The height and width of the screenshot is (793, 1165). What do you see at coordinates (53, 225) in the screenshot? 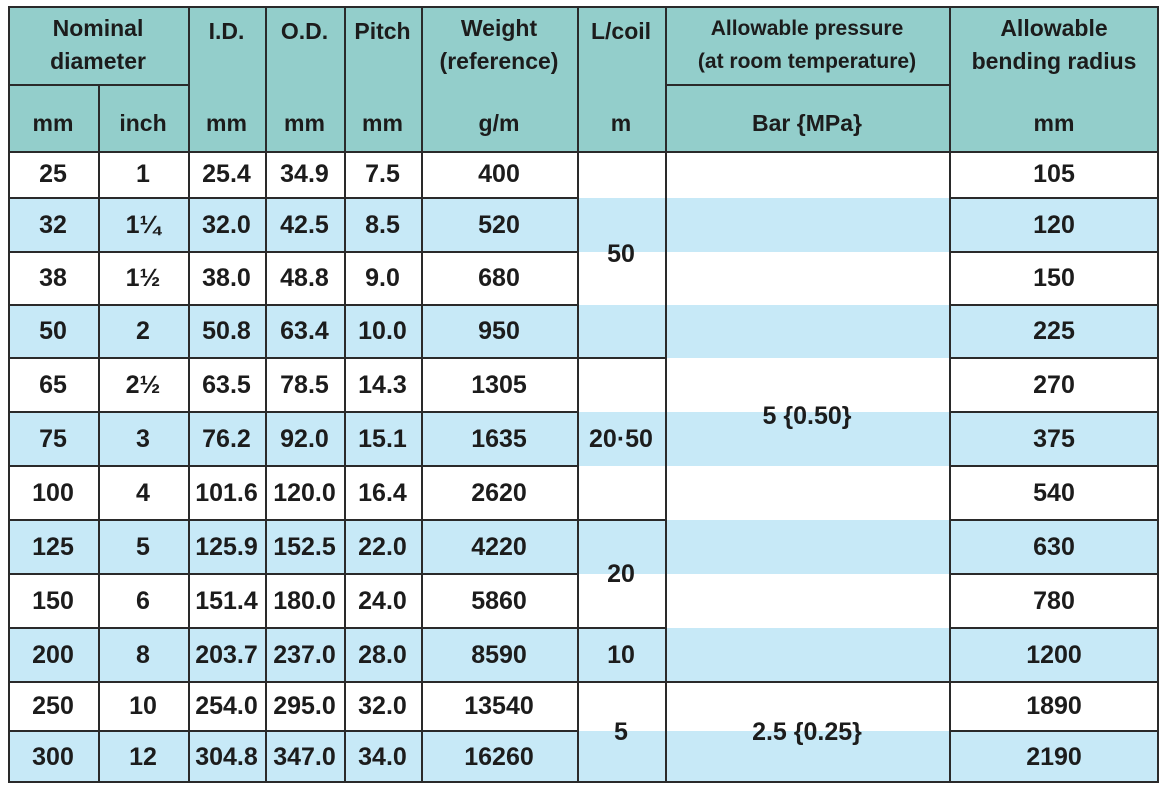
I see `cell-mm: 32` at bounding box center [53, 225].